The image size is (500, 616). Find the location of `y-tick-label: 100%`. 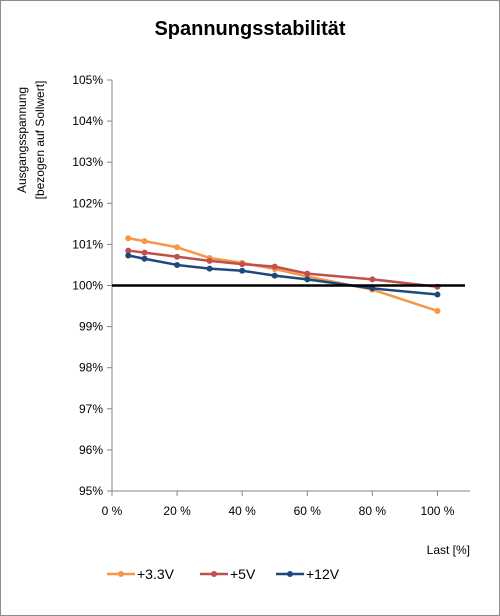

y-tick-label: 100% is located at coordinates (87, 286).